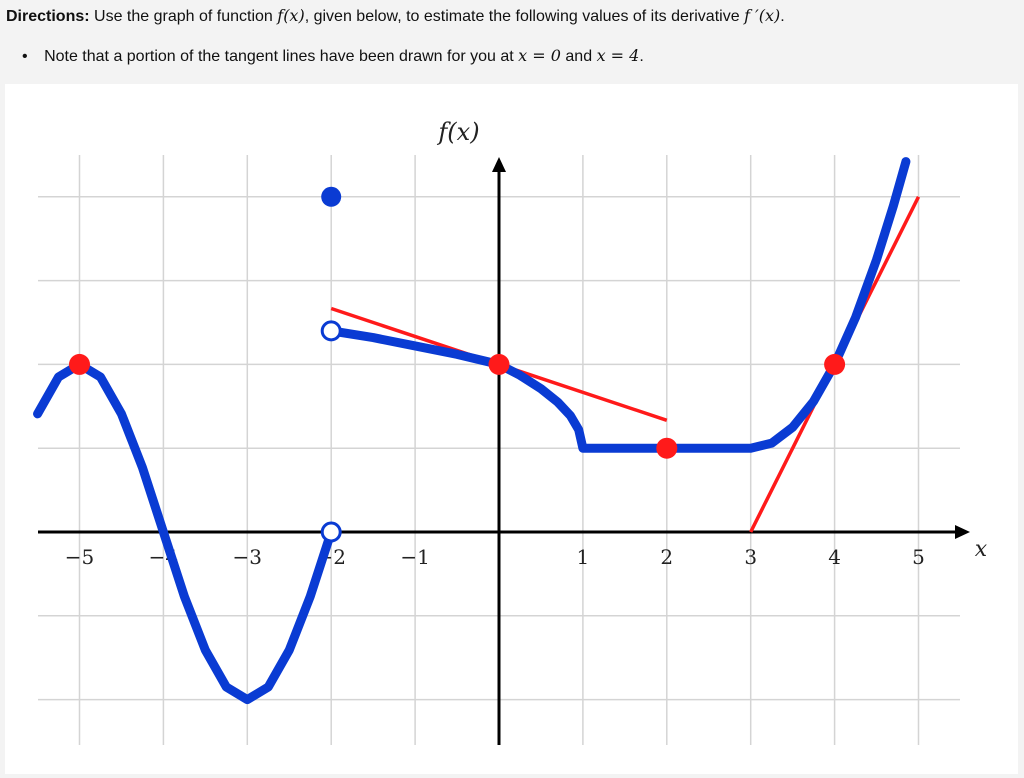 The image size is (1024, 778). Describe the element at coordinates (962, 532) in the screenshot. I see `x-axis-arrow-icon` at that location.